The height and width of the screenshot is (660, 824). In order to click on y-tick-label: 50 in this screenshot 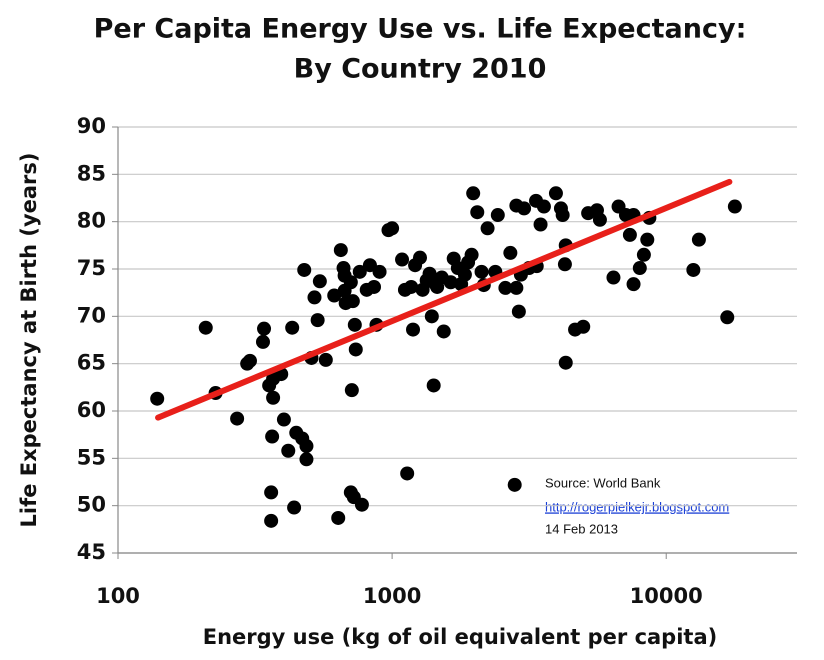, I will do `click(91, 505)`.